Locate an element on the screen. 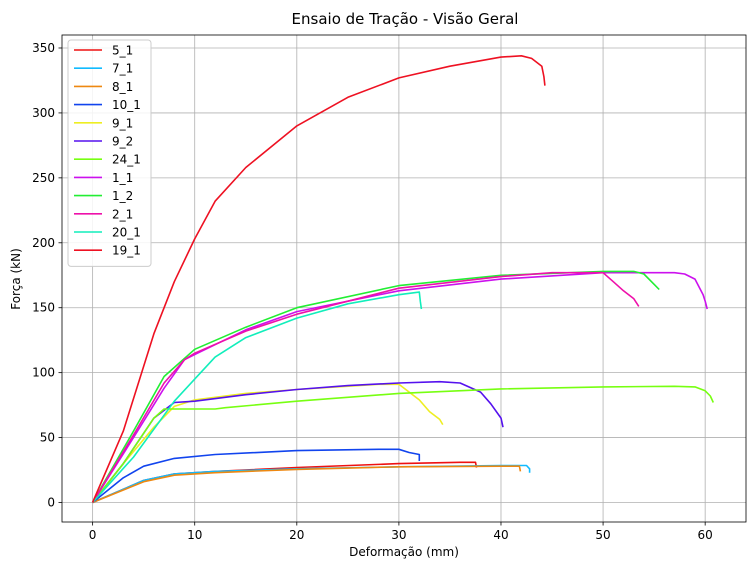 The image size is (756, 570). x-axis-label: Deformação (mm) is located at coordinates (404, 552).